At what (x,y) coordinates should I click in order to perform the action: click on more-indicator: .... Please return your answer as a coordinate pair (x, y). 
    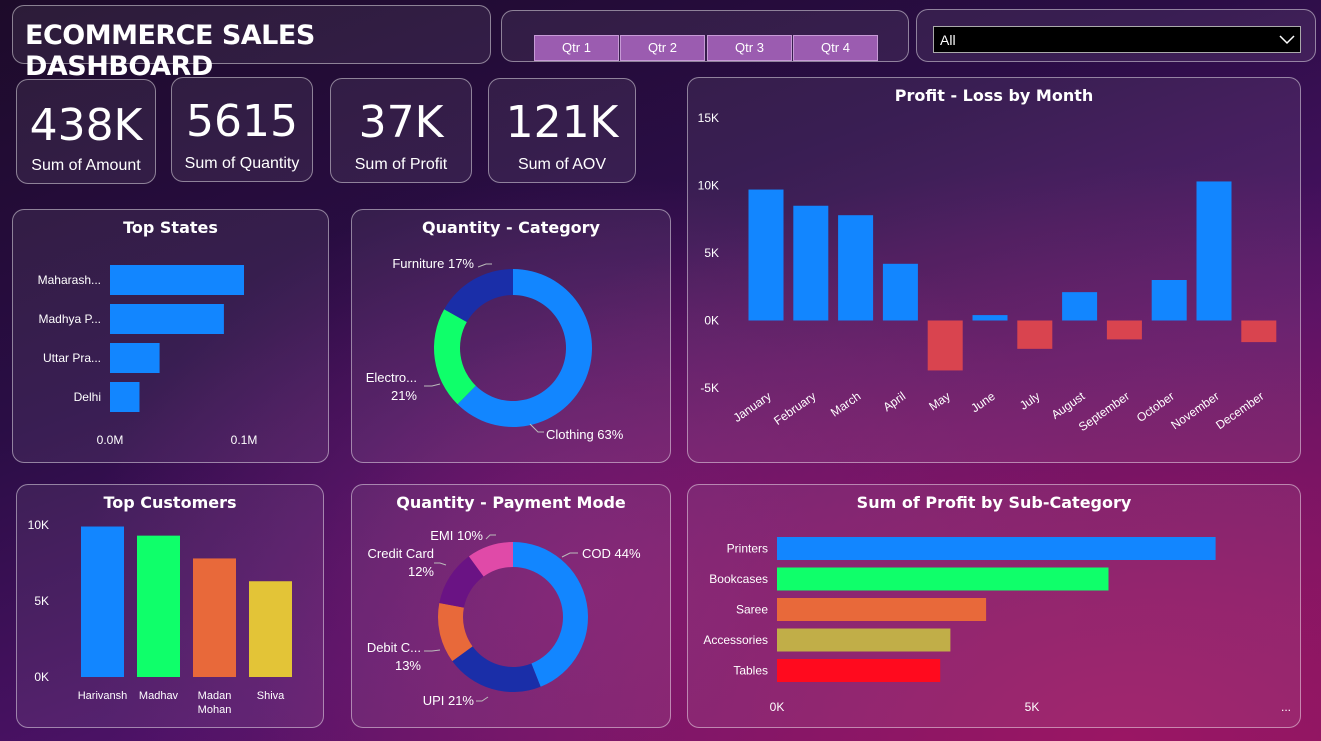
    Looking at the image, I should click on (1286, 707).